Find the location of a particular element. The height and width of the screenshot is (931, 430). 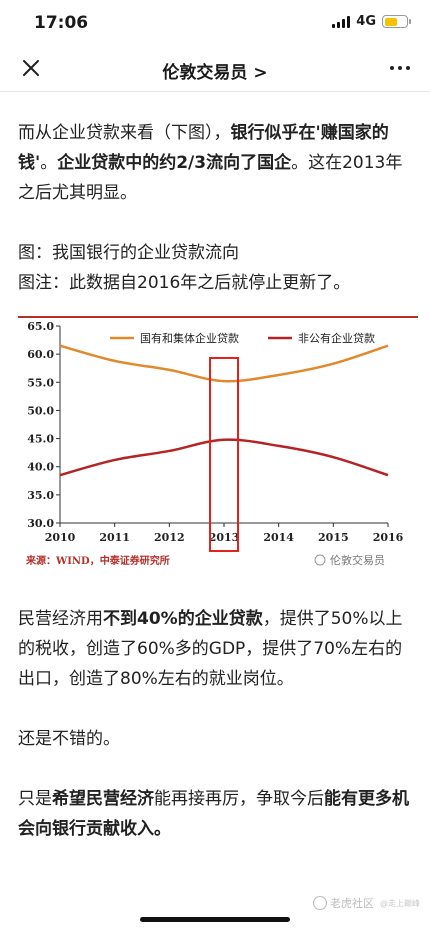

x-tick-label: 2010 is located at coordinates (60, 537).